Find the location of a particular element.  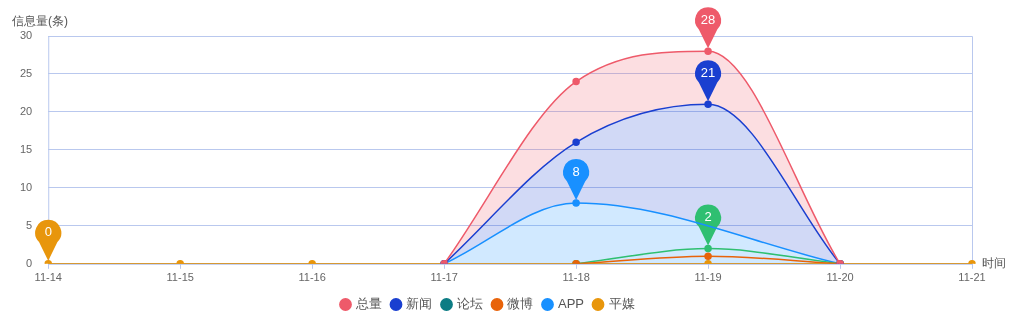

x-tick-label: 11-18 is located at coordinates (576, 277).